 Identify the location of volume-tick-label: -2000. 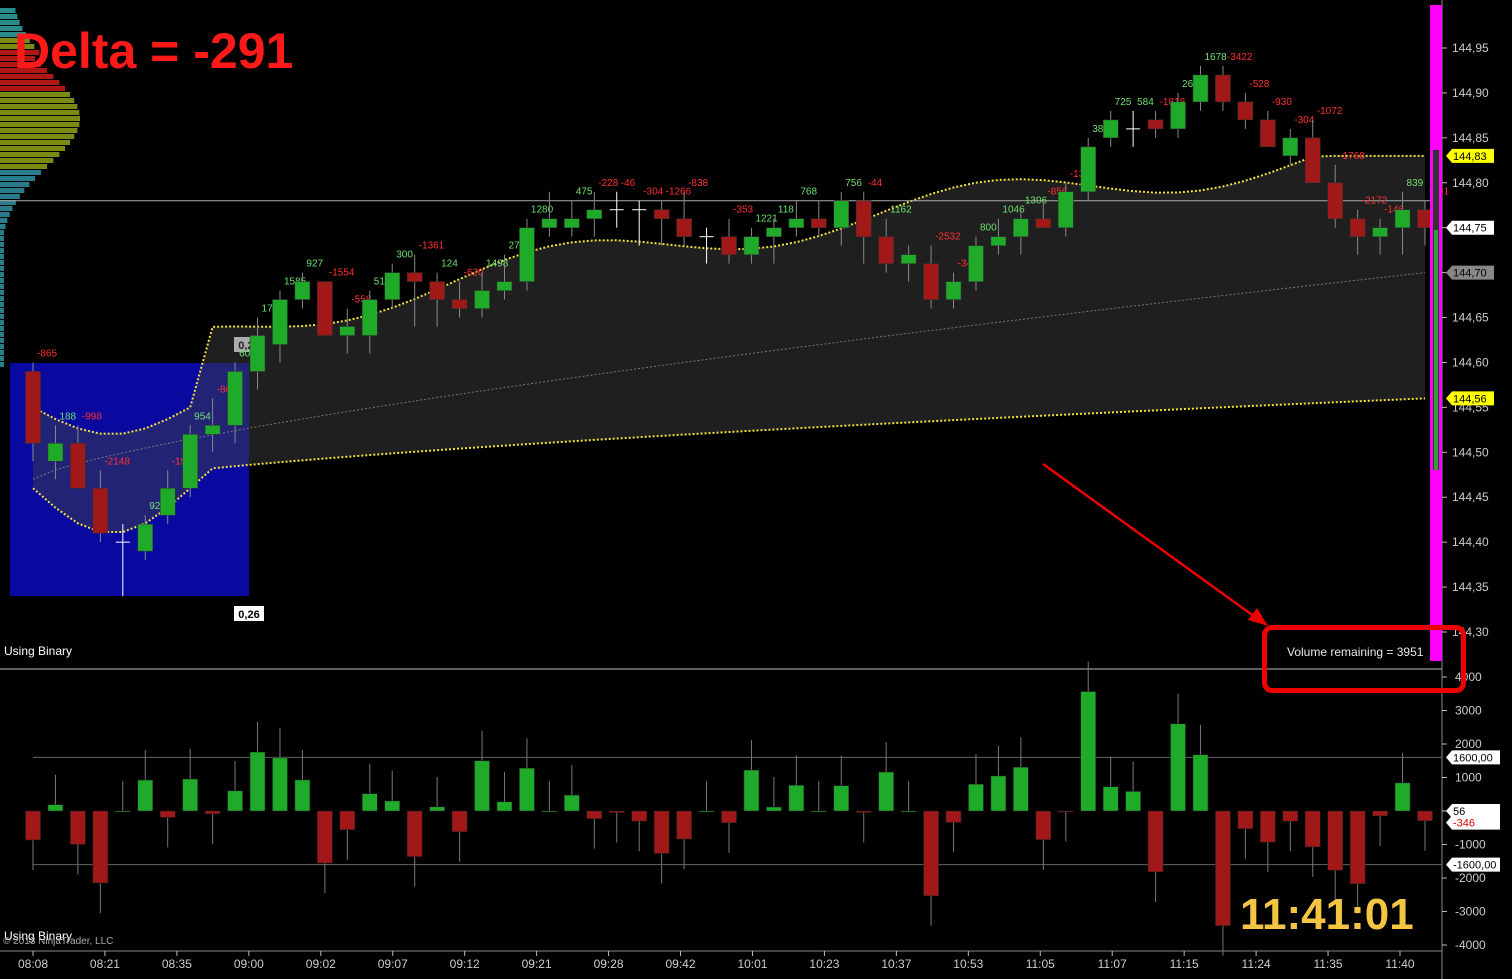
(1470, 878).